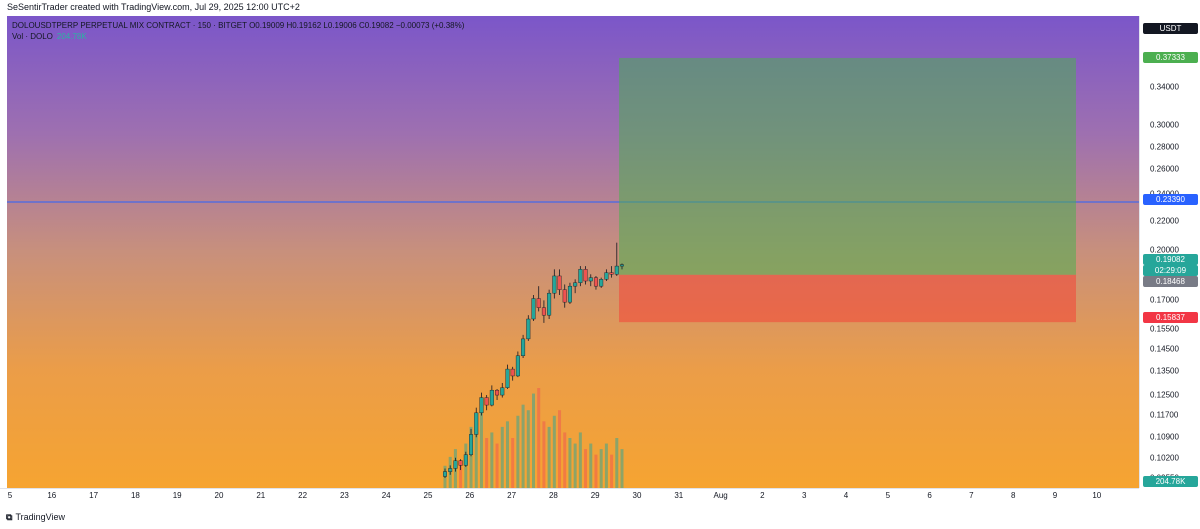 Image resolution: width=1200 pixels, height=529 pixels. What do you see at coordinates (1170, 317) in the screenshot?
I see `stop-price-tag: 0.15837` at bounding box center [1170, 317].